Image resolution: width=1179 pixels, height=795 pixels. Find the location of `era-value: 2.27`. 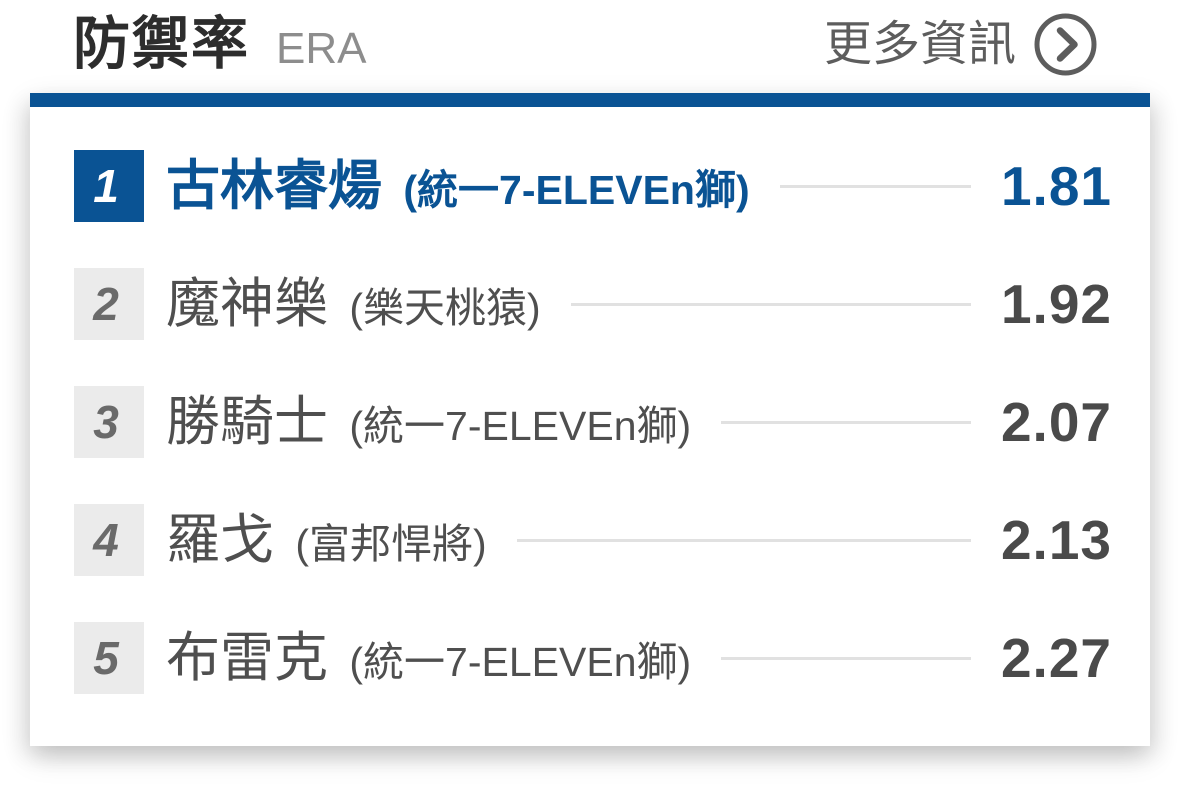

era-value: 2.27 is located at coordinates (1056, 657).